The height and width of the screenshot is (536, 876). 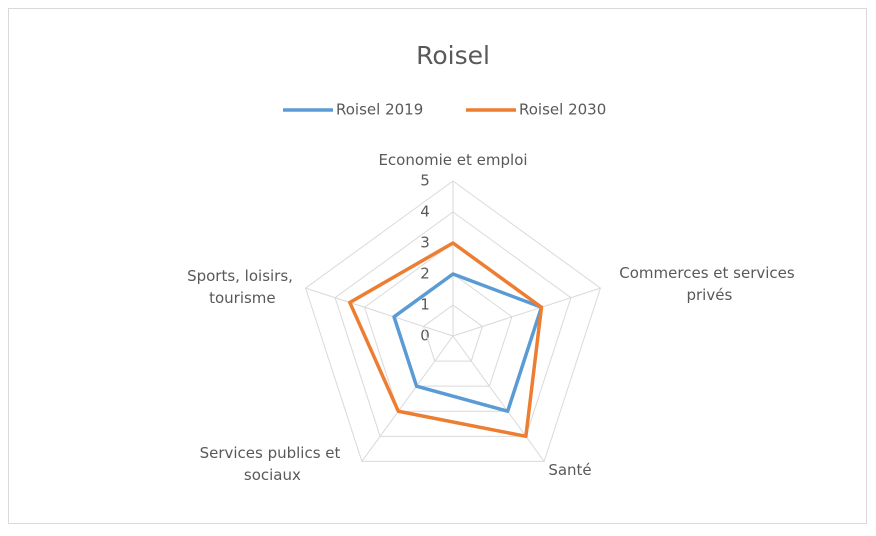 I want to click on tick-label: 2, so click(x=425, y=274).